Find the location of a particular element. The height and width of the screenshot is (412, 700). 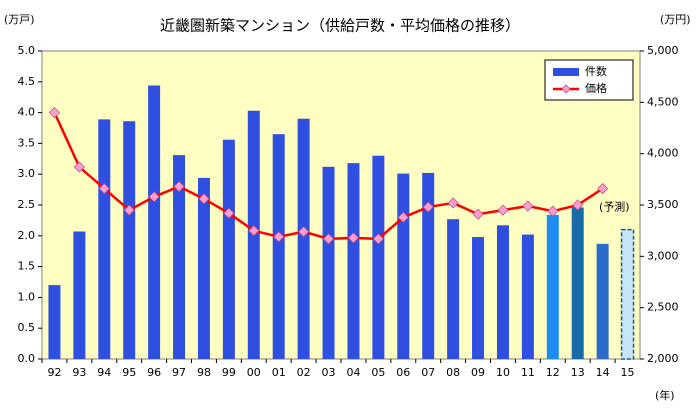

legend-label: 件数 is located at coordinates (596, 71).